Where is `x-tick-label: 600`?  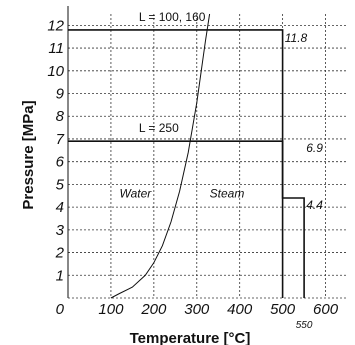
x-tick-label: 600 is located at coordinates (326, 309).